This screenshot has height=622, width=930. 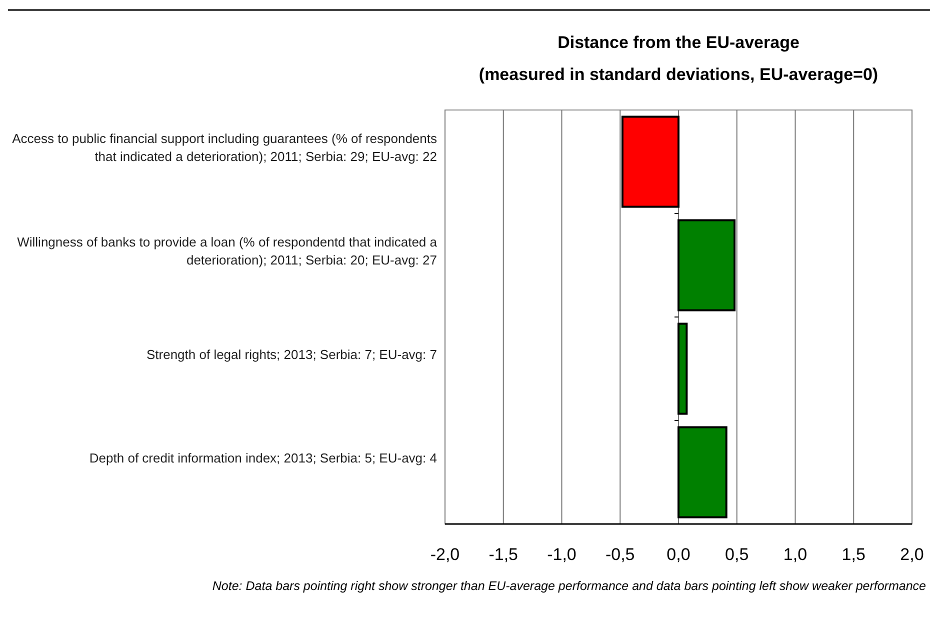 I want to click on y-tick-label: Access to public financial support including guarantees (% of respondents that indicated a deterioration); 2011; Serbia: 29; EU-avg: 22, so click(x=225, y=147).